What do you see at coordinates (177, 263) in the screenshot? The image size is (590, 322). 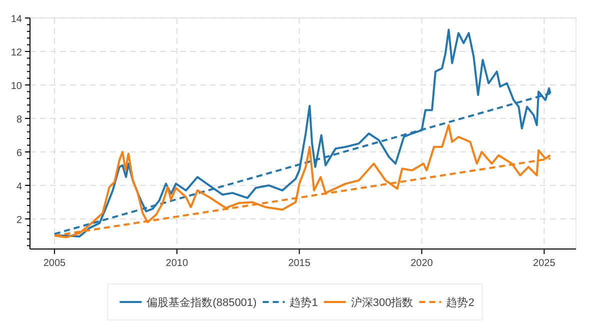 I see `x-tick-label: 2010` at bounding box center [177, 263].